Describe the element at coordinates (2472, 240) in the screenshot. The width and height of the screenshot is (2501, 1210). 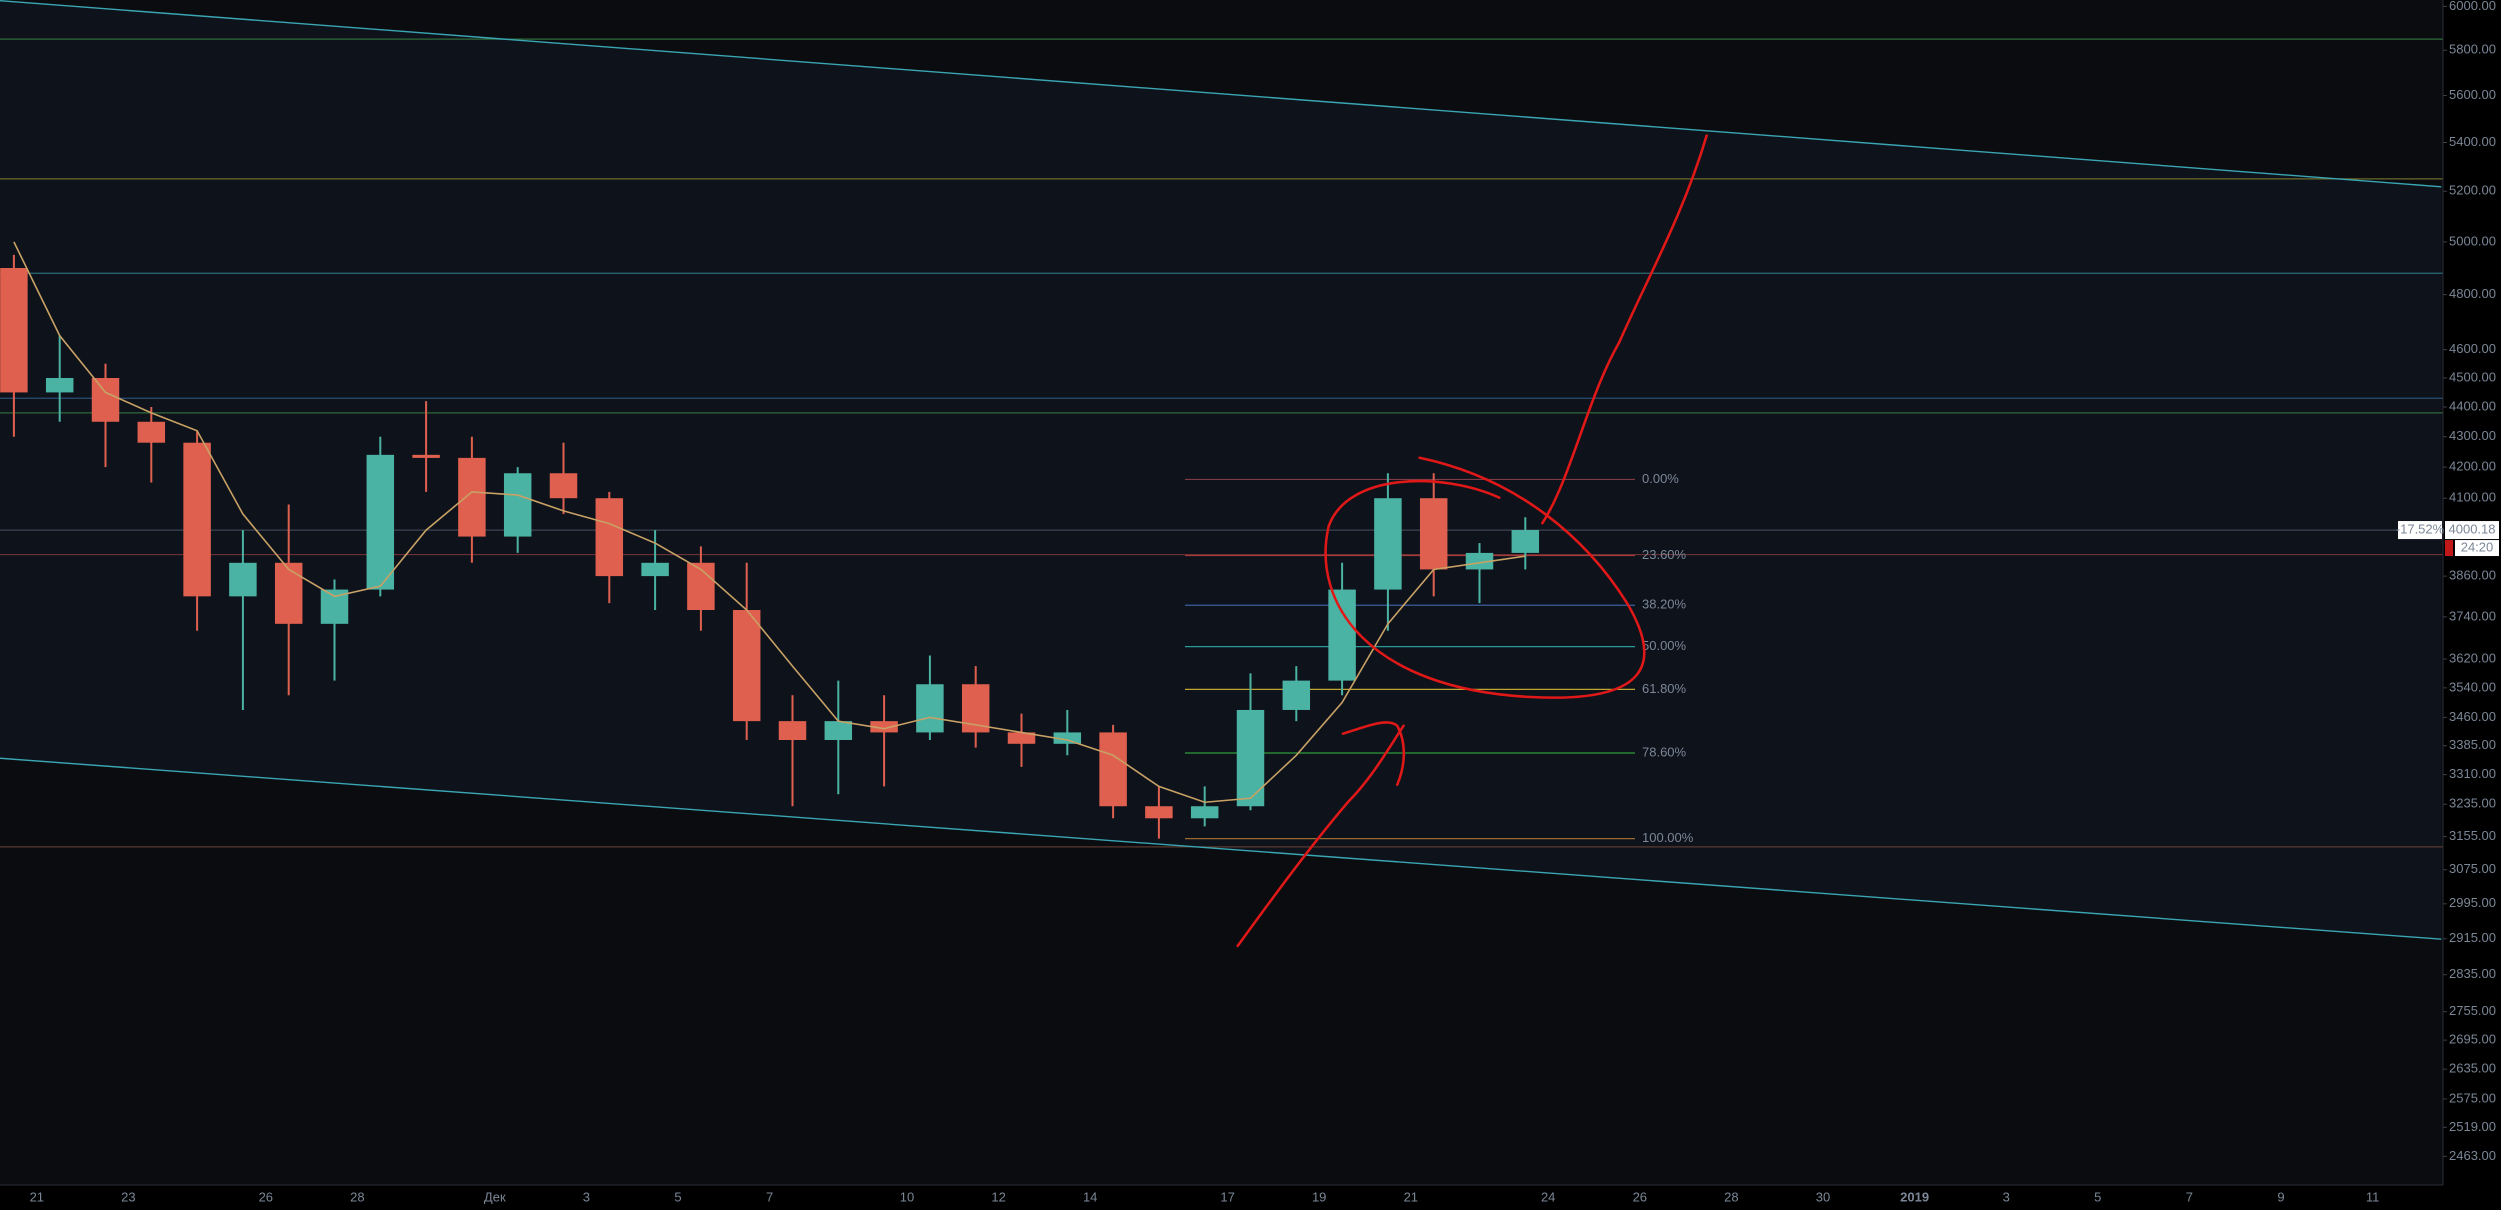
I see `y-tick-label: 5000.00` at that location.